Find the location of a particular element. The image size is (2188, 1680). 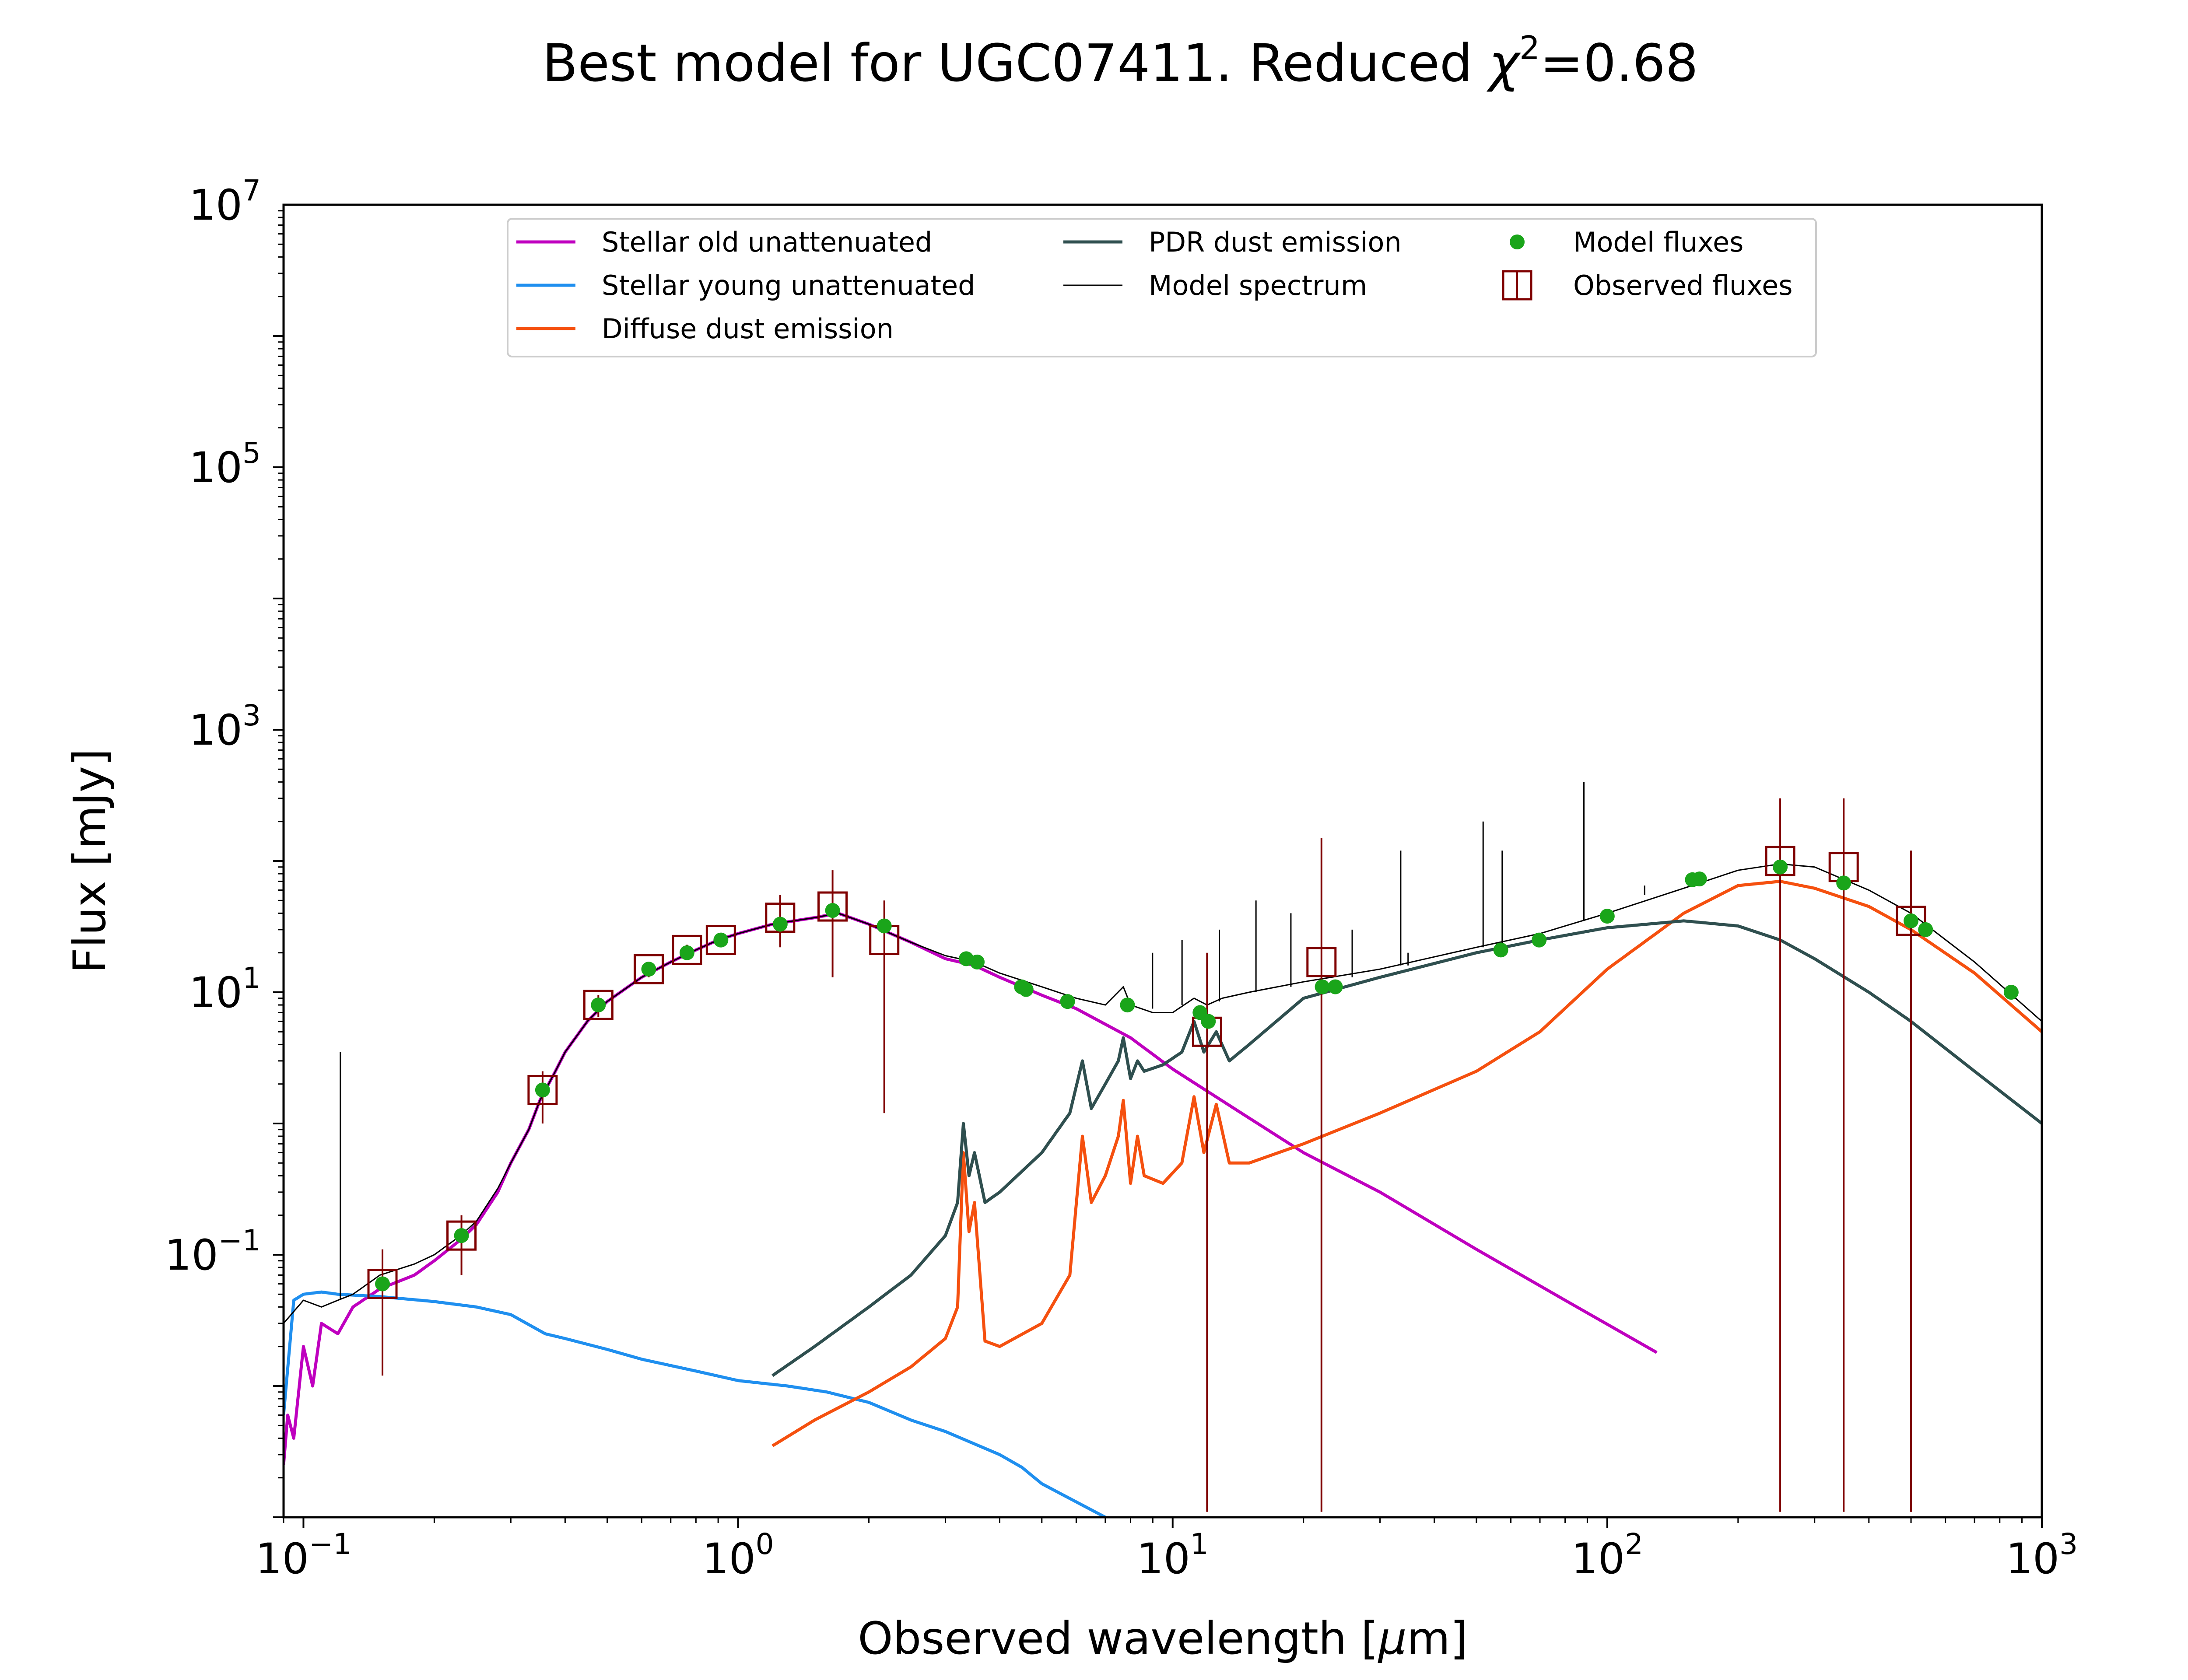

y-tick-label: 10¹ is located at coordinates (225, 989).